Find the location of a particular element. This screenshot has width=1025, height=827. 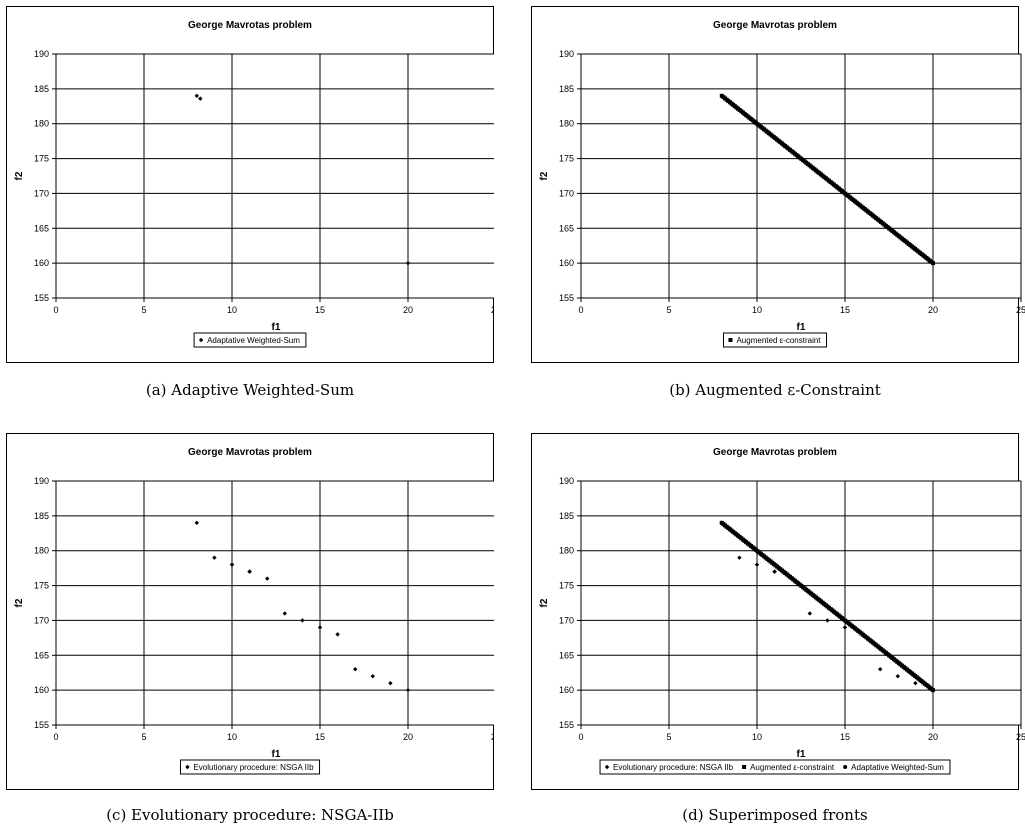

caption-b: (b) Augmented ε-Constraint is located at coordinates (775, 390).